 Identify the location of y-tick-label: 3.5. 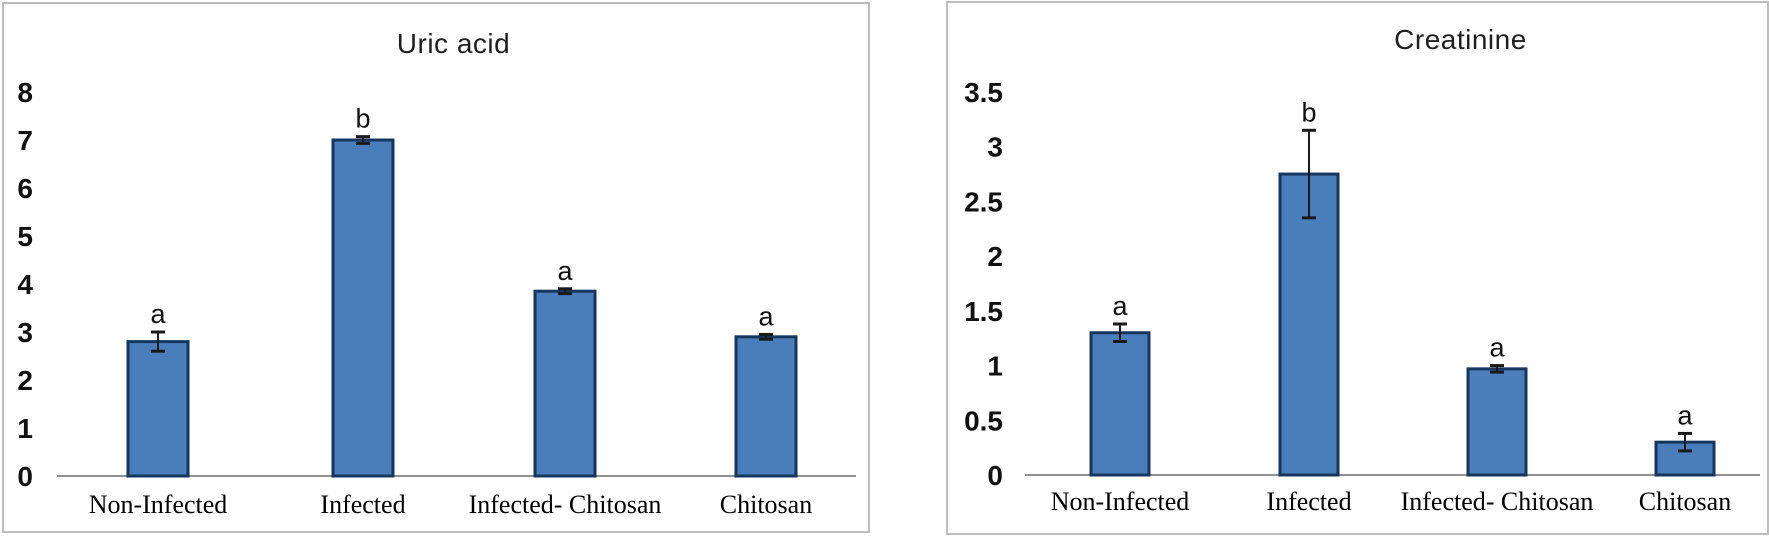
(983, 92).